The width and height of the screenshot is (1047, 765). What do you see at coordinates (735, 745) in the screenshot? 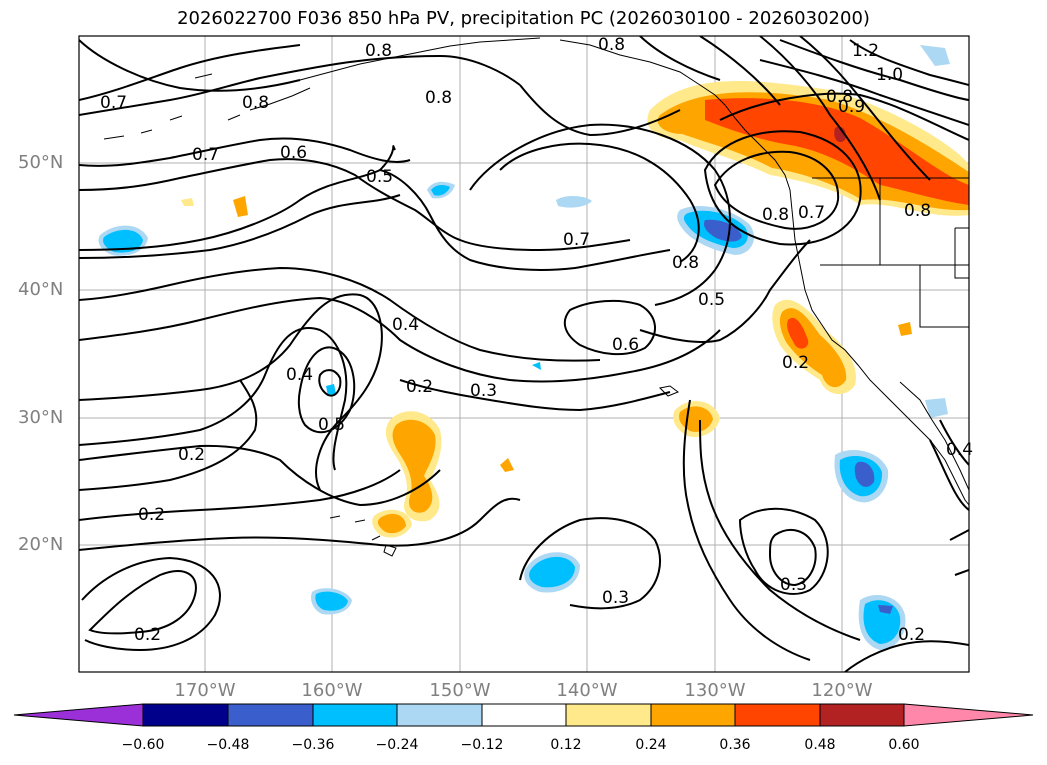
I see `colorbar-tick: 0.36` at bounding box center [735, 745].